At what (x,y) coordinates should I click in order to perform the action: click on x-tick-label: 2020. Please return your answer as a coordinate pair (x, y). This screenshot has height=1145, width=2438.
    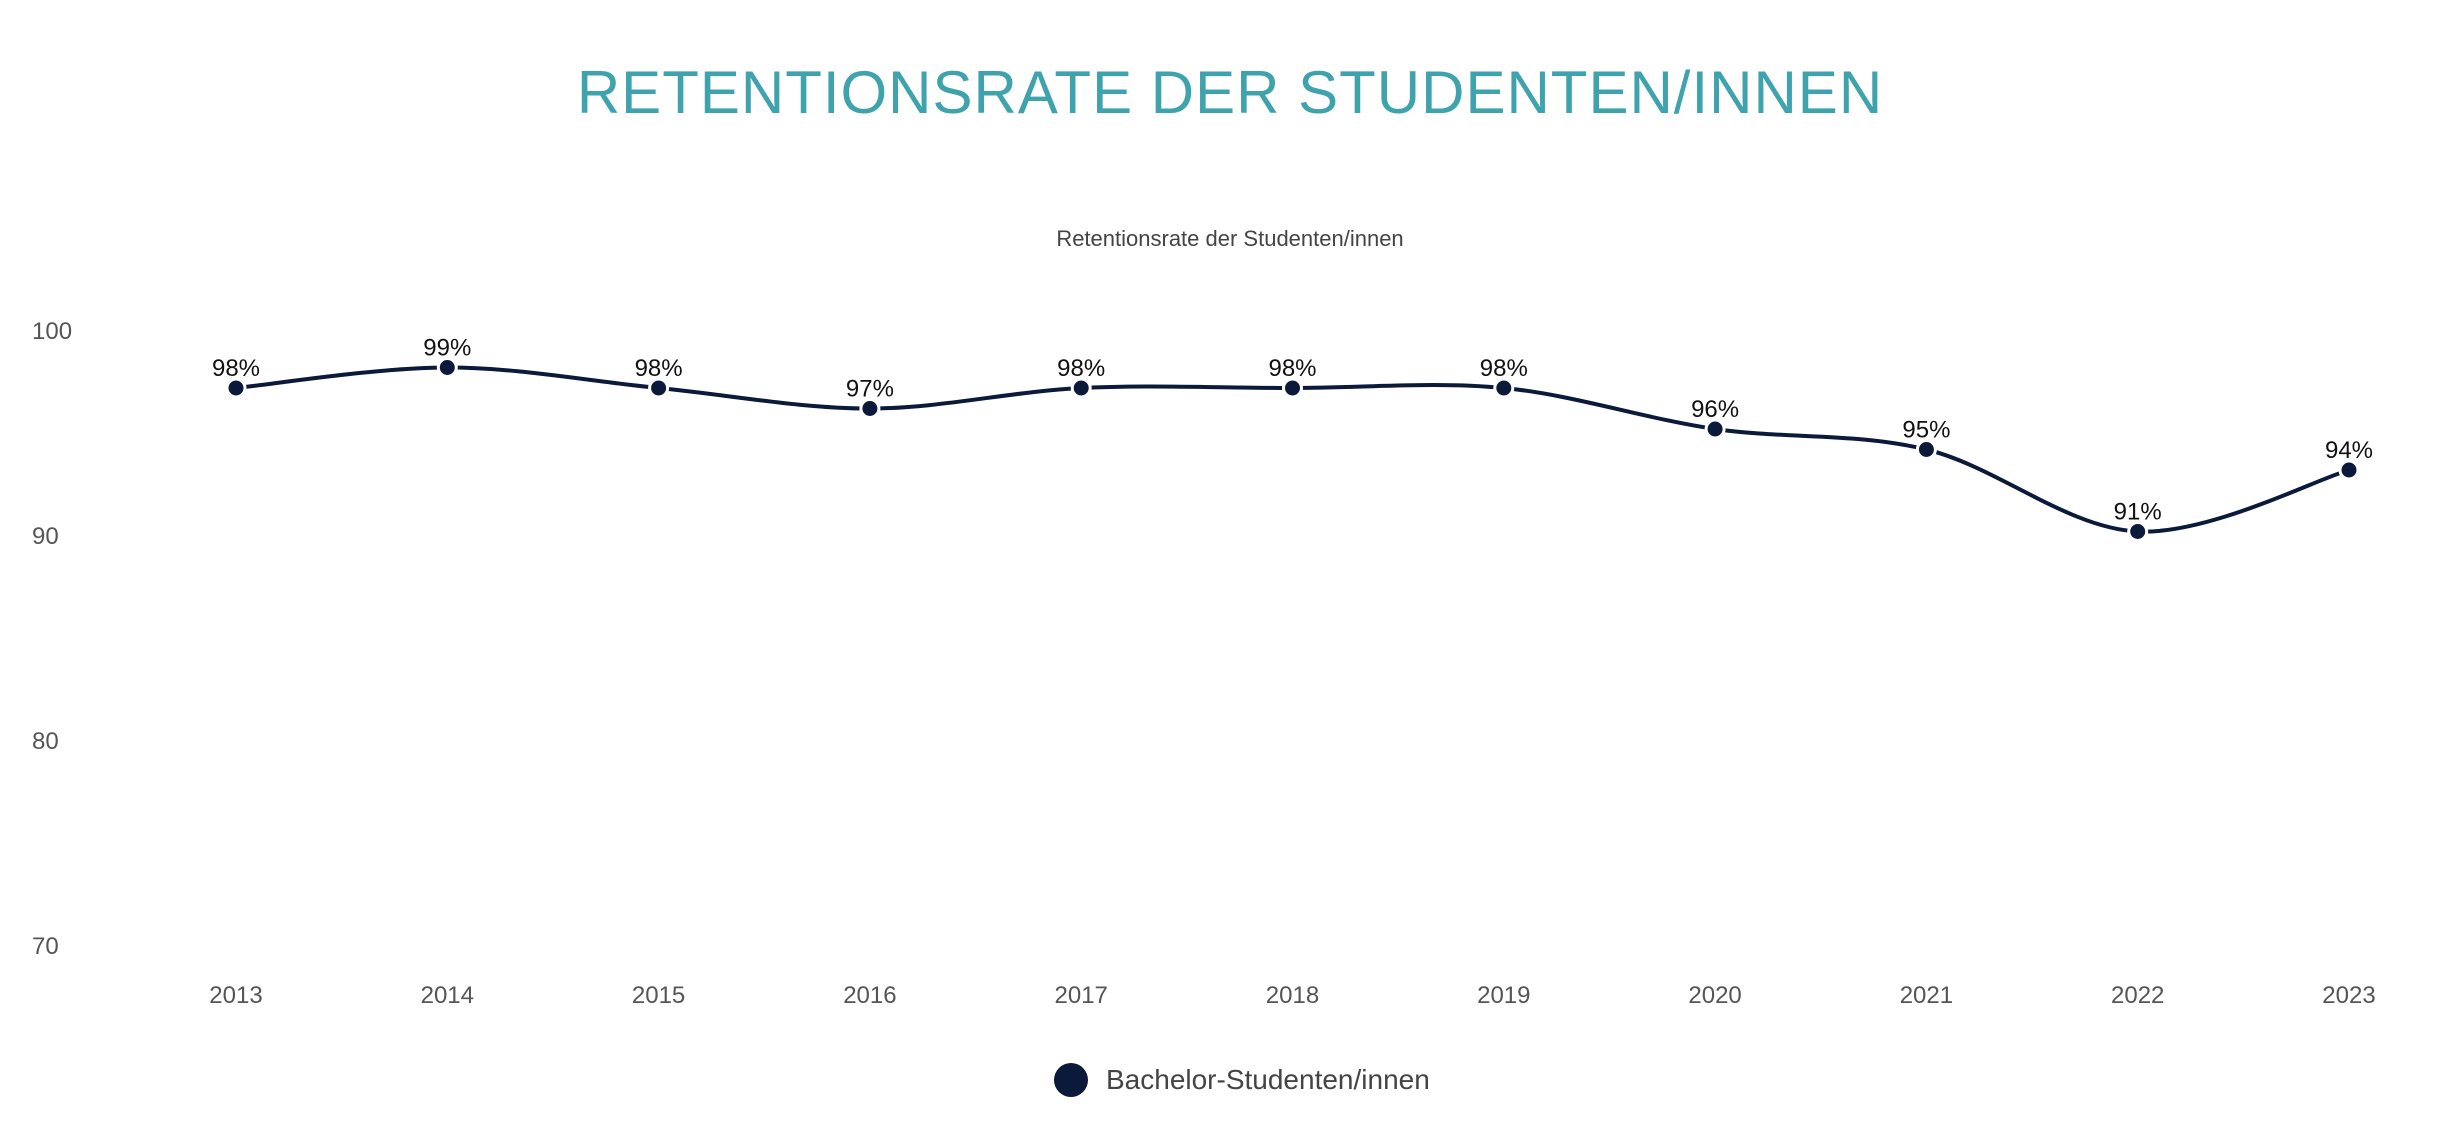
    Looking at the image, I should click on (1714, 995).